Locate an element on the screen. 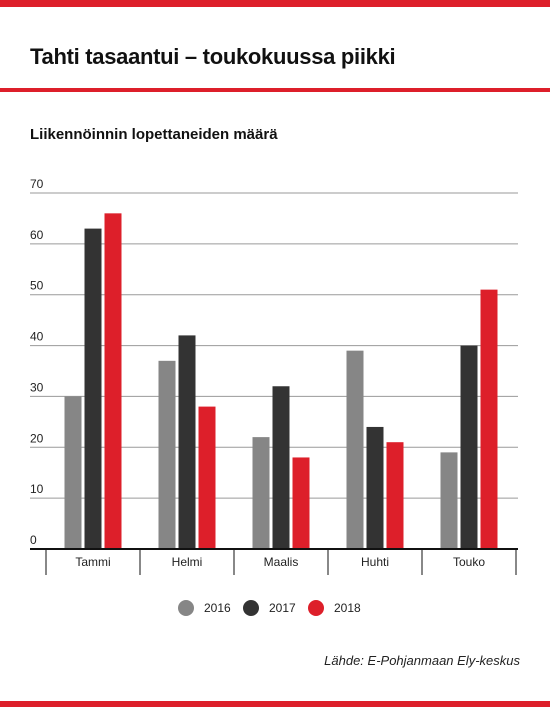  y-tick-label: 70 is located at coordinates (37, 184).